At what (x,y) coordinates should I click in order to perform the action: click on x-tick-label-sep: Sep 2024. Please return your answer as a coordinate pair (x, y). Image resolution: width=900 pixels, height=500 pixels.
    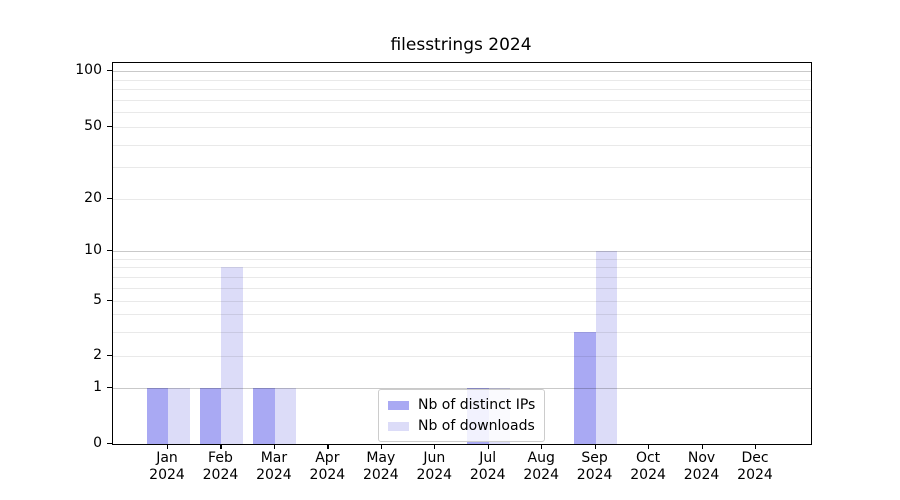
    Looking at the image, I should click on (594, 466).